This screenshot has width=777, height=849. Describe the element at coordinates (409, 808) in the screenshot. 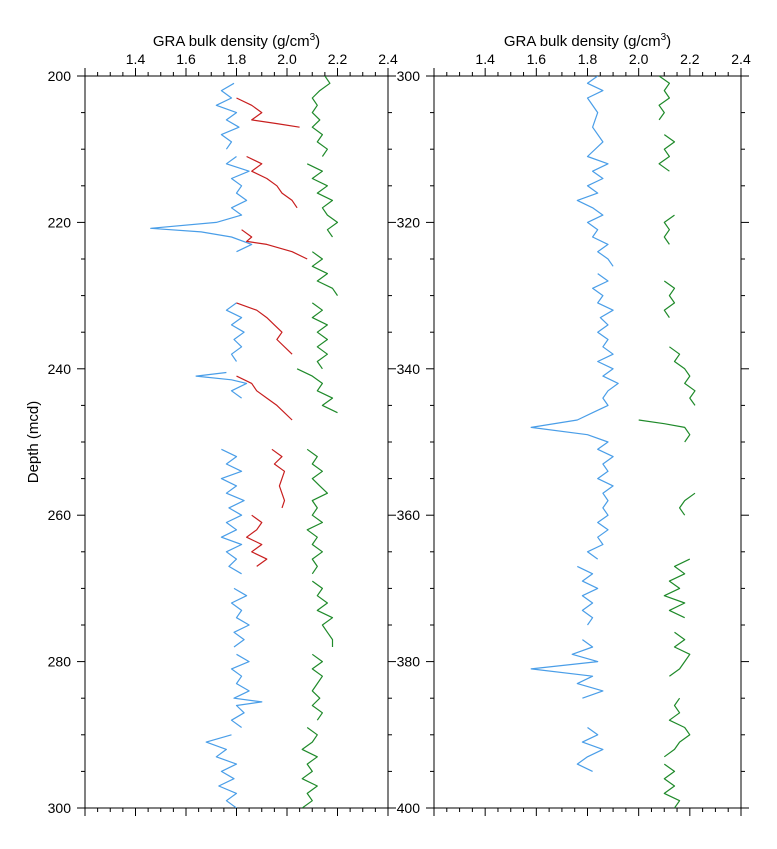

I see `y-tick-label: 400` at that location.